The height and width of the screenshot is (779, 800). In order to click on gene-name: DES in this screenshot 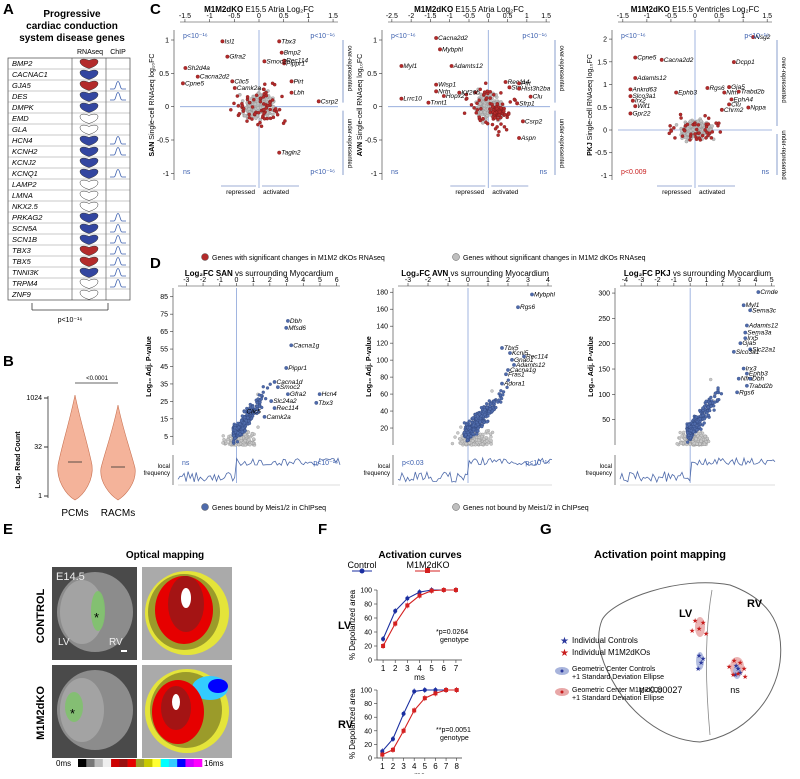, I will do `click(19, 96)`.